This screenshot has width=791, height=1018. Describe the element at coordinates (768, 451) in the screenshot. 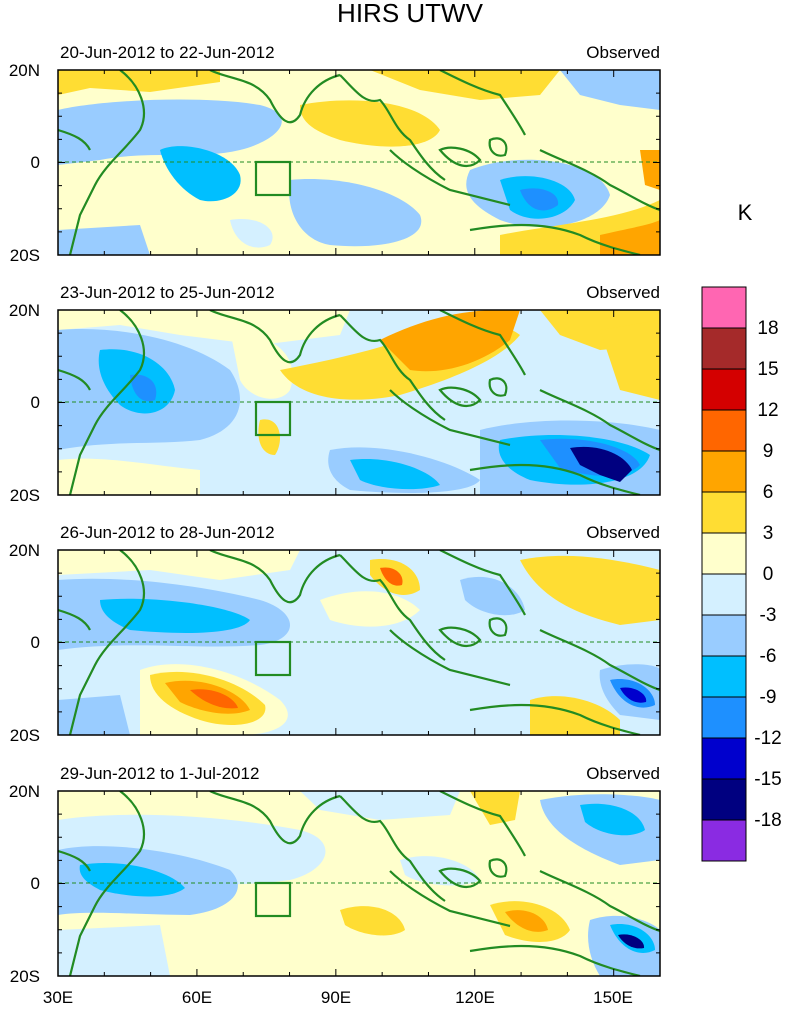

I see `colorbar-label: 9` at that location.